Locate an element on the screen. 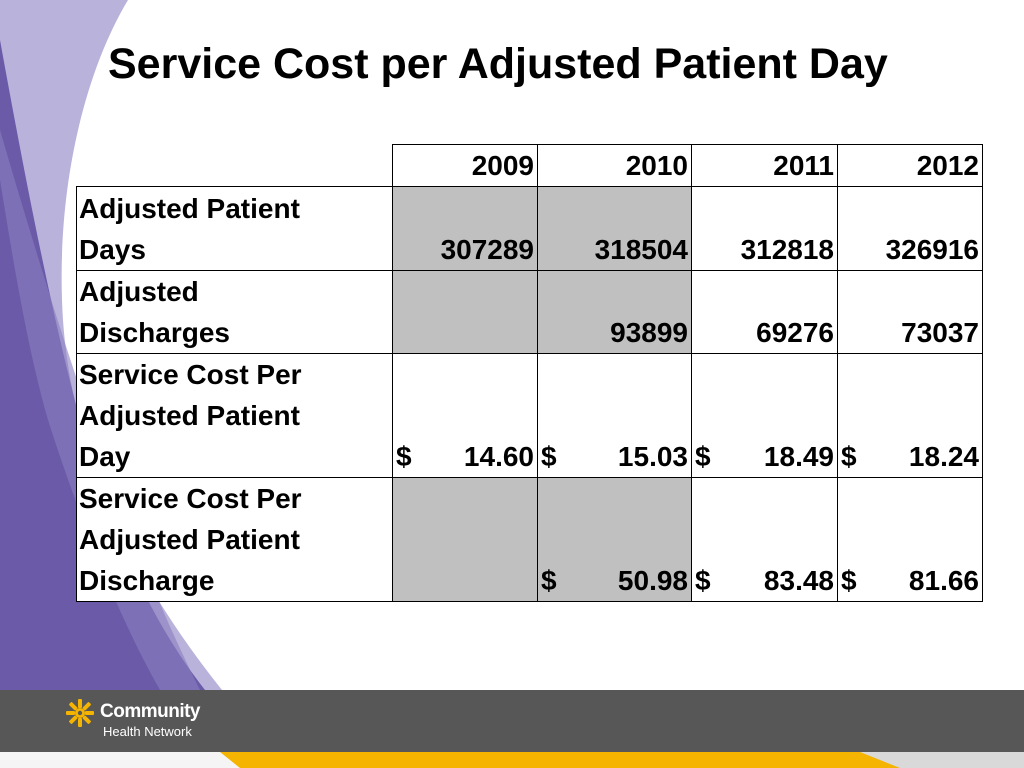  table-cell: 326916 is located at coordinates (910, 228).